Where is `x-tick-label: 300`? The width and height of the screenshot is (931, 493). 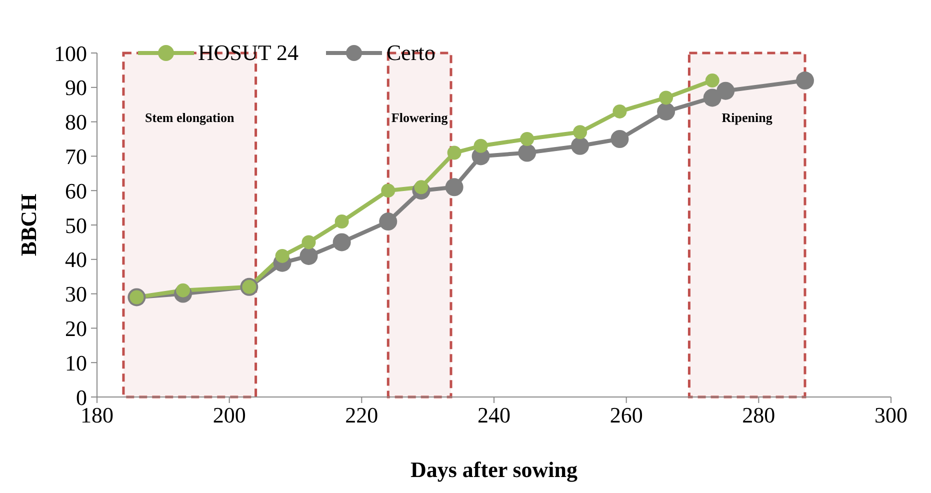
x-tick-label: 300 is located at coordinates (891, 415).